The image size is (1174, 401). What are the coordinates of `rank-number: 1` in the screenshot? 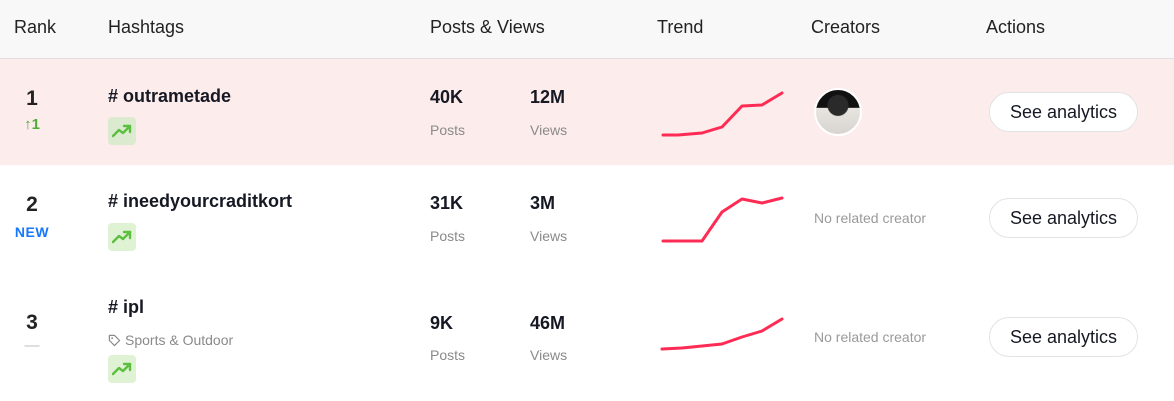 It's located at (32, 98).